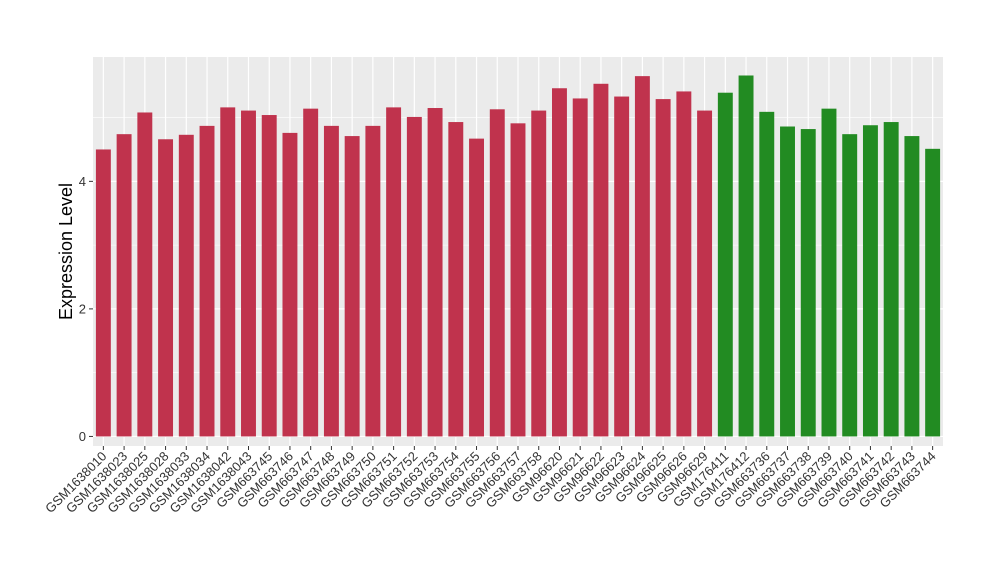 This screenshot has width=1000, height=580. I want to click on bar-GSM1638033, so click(186, 285).